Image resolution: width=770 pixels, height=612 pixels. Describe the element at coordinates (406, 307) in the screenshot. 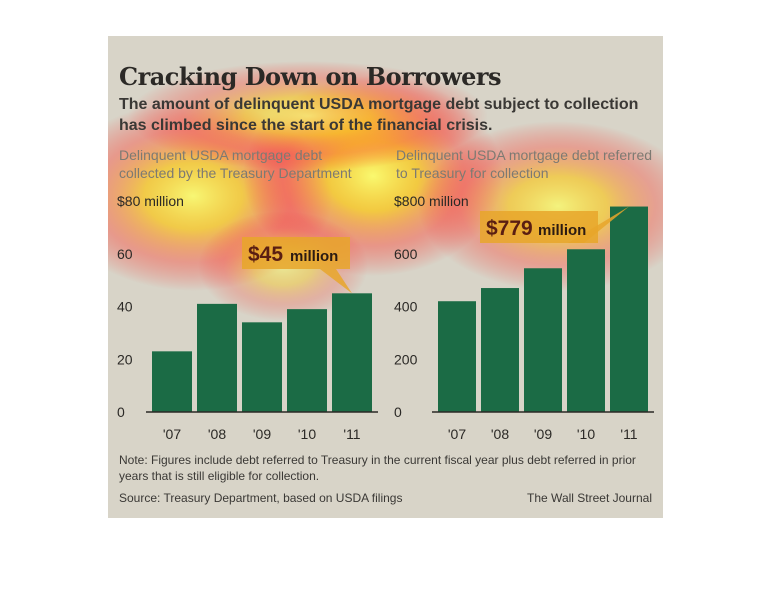

I see `panel-2-ytick-label: 400` at that location.